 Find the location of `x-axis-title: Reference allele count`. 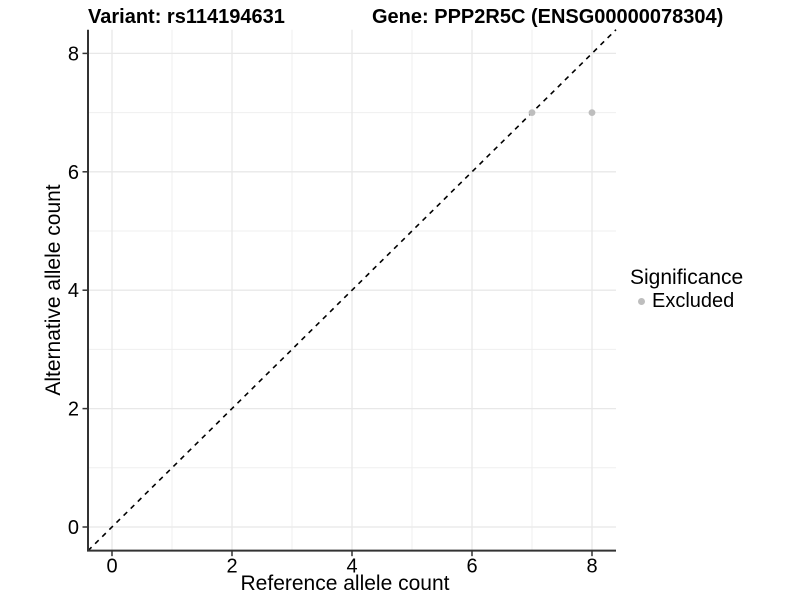

x-axis-title: Reference allele count is located at coordinates (345, 583).